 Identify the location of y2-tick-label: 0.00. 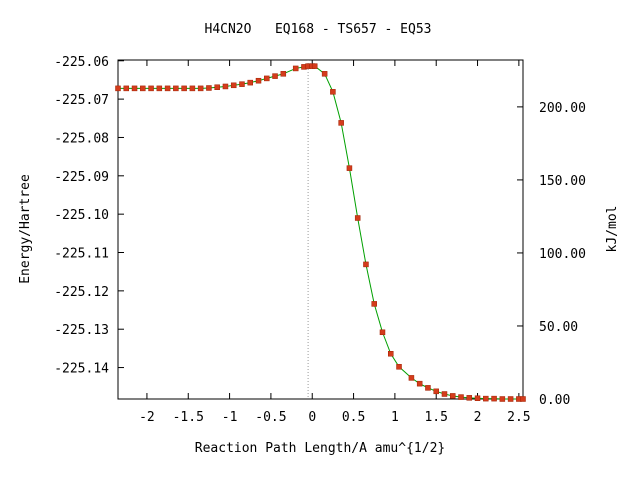
(554, 400).